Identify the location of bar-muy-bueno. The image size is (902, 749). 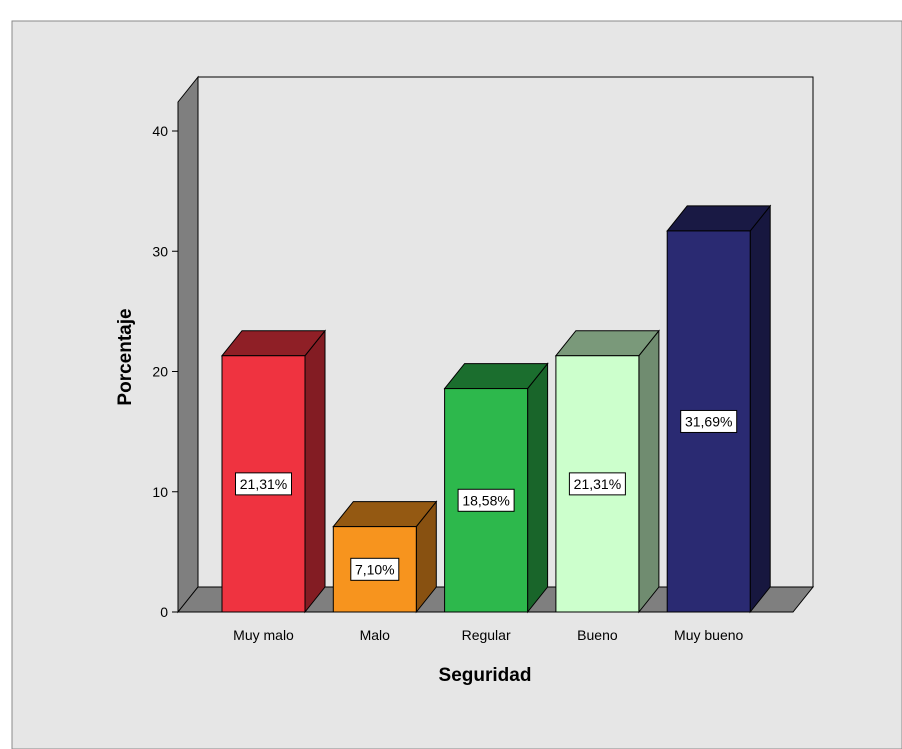
(718, 409).